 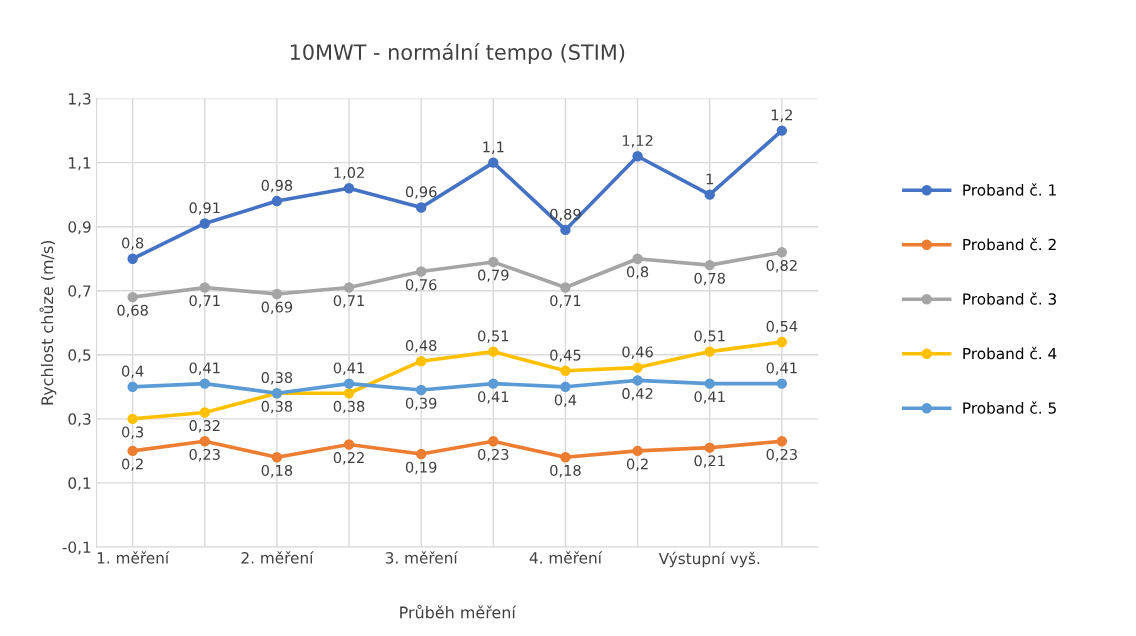 What do you see at coordinates (1009, 407) in the screenshot?
I see `legend-label: Proband č. 5` at bounding box center [1009, 407].